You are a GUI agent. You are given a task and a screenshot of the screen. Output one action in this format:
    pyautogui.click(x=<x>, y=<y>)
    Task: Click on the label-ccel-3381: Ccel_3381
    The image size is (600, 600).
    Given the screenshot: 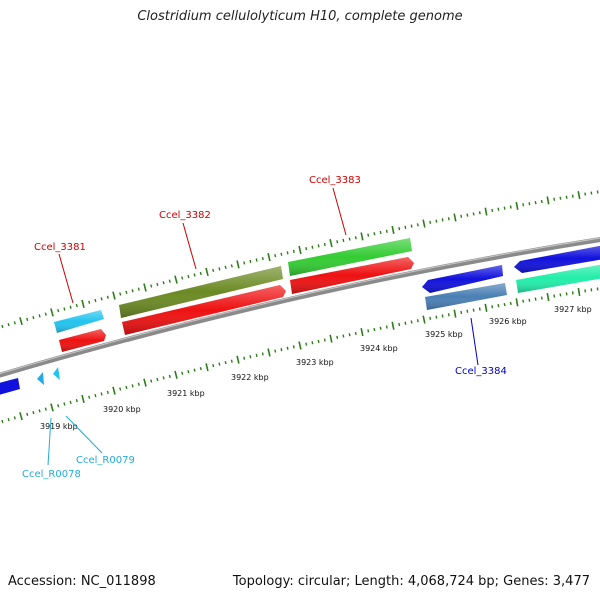 What is the action you would take?
    pyautogui.click(x=60, y=247)
    